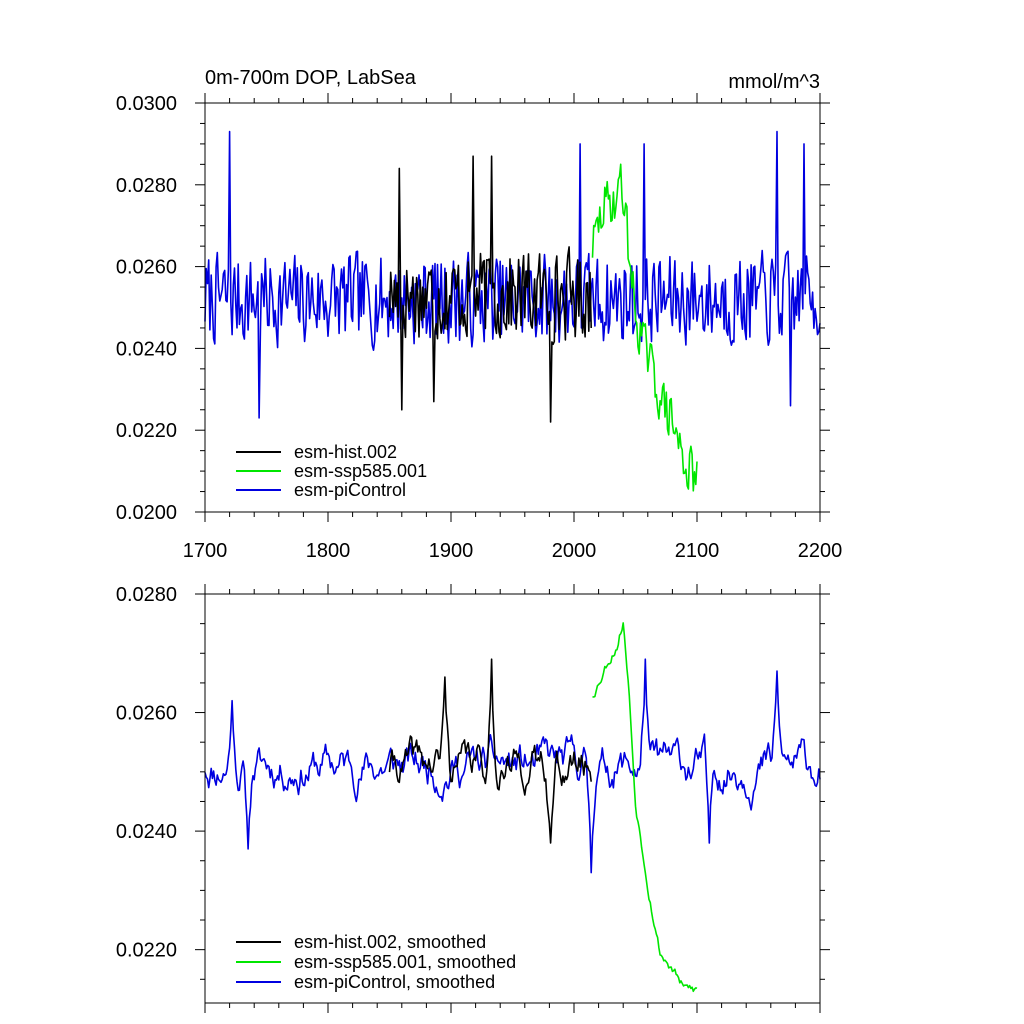 This screenshot has height=1024, width=1024. What do you see at coordinates (360, 471) in the screenshot?
I see `legend-label-ssp: esm-ssp585.001` at bounding box center [360, 471].